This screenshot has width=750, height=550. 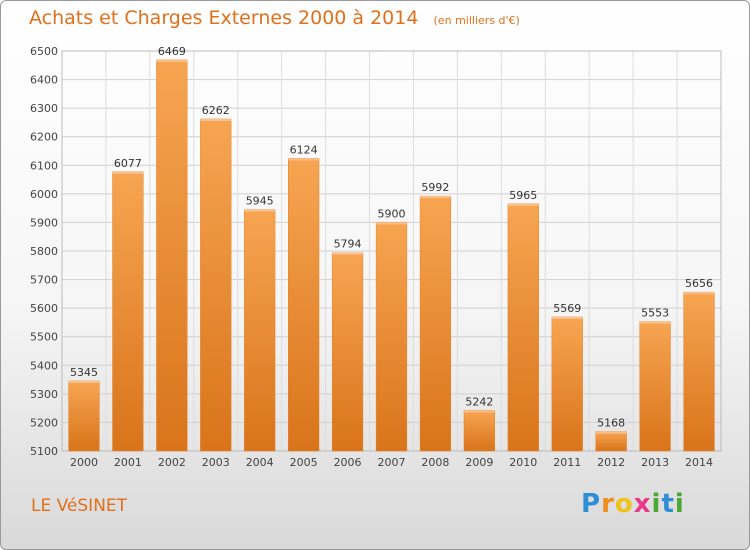 I want to click on logo-letter: o, so click(x=624, y=504).